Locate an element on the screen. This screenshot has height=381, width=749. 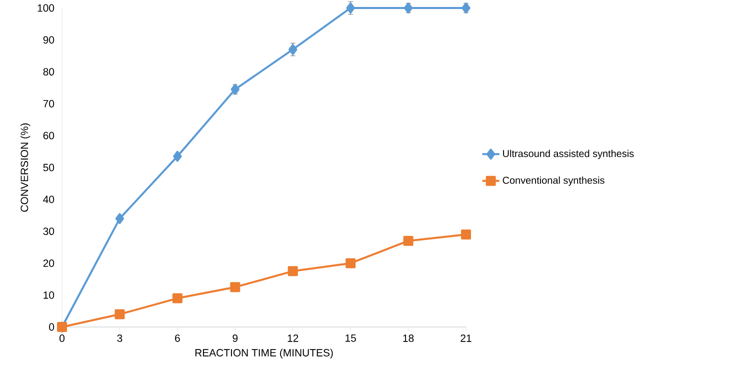
y-tick-label: 40 is located at coordinates (48, 200).